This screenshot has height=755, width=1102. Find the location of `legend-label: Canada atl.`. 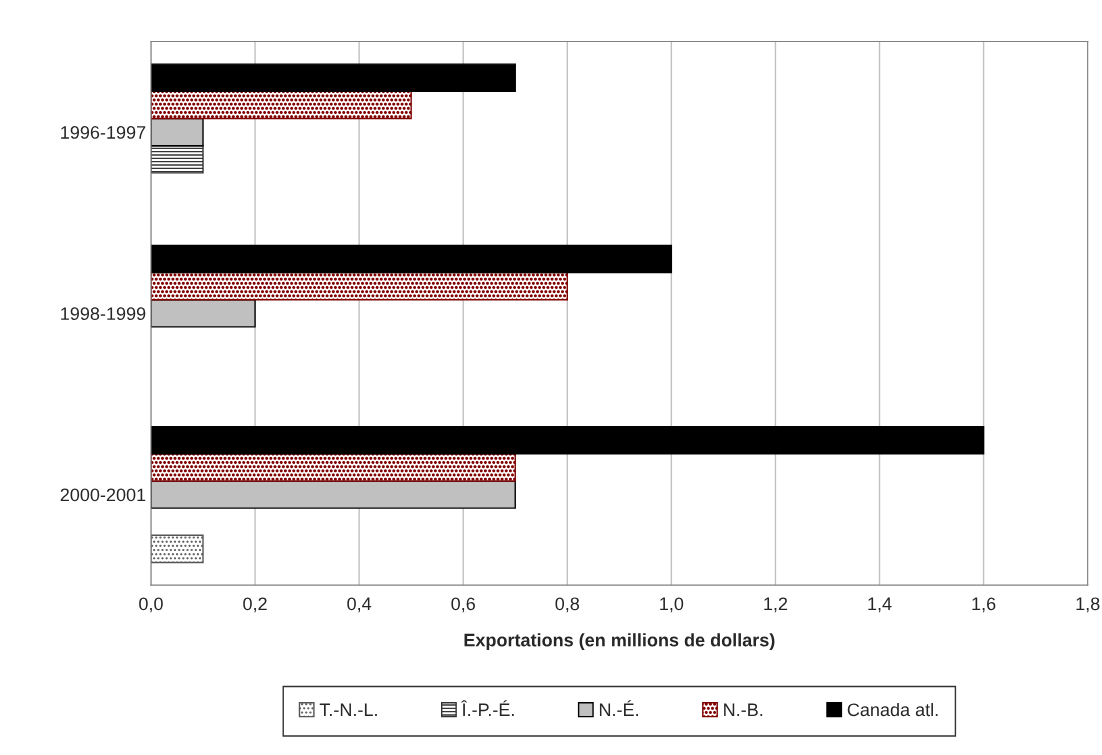

legend-label: Canada atl. is located at coordinates (892, 709).